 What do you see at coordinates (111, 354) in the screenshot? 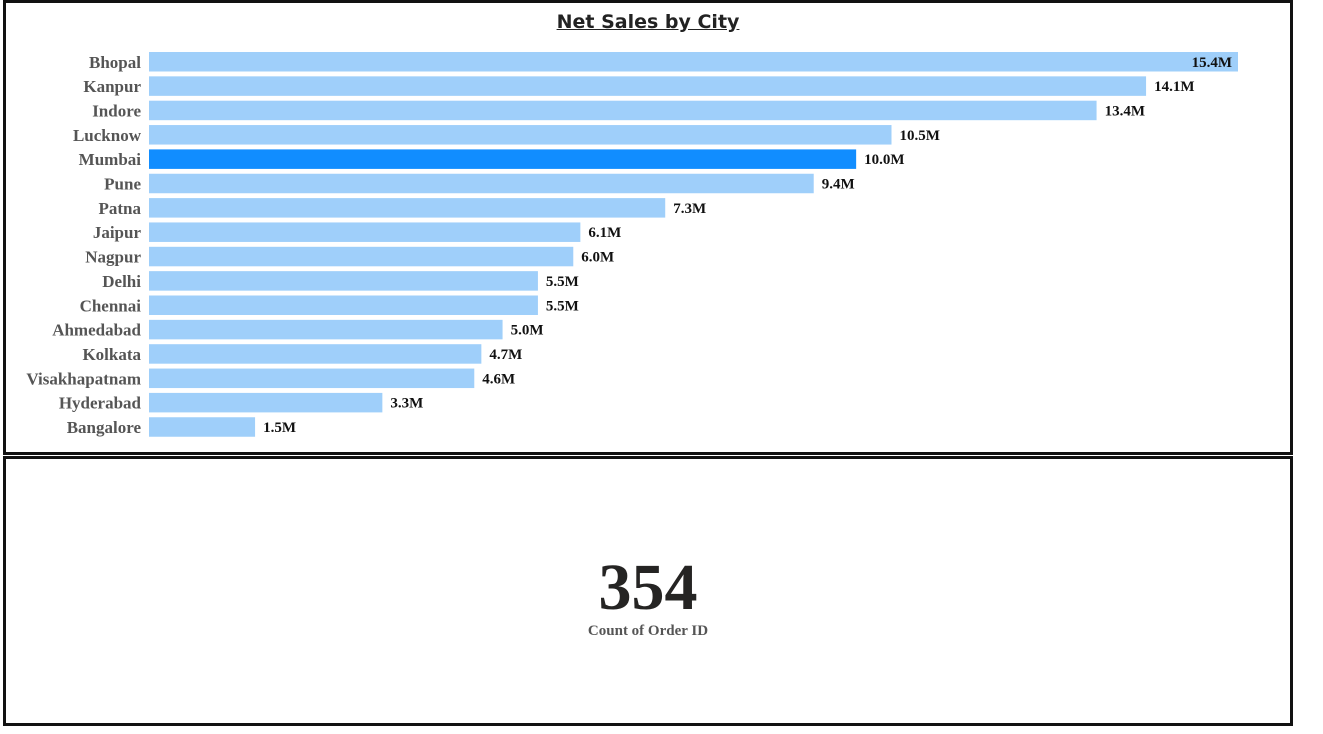
I see `category-label: Kolkata` at bounding box center [111, 354].